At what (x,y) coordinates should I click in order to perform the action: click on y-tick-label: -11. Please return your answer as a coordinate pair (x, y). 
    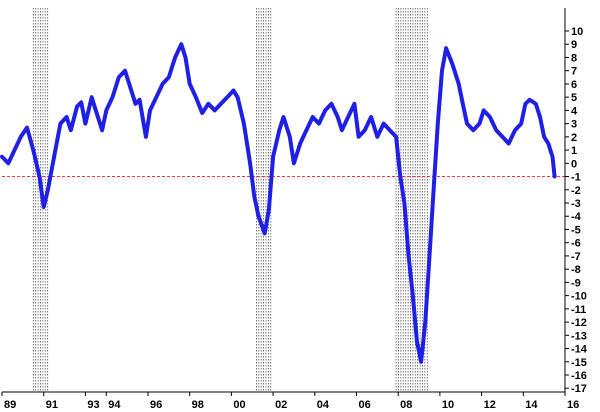
    Looking at the image, I should click on (578, 310).